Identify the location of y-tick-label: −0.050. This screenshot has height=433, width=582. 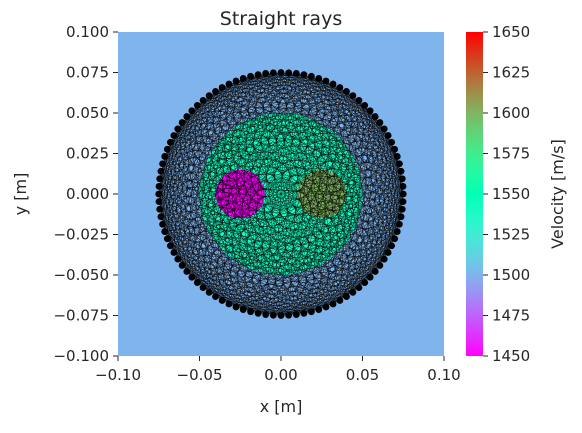
(81, 275).